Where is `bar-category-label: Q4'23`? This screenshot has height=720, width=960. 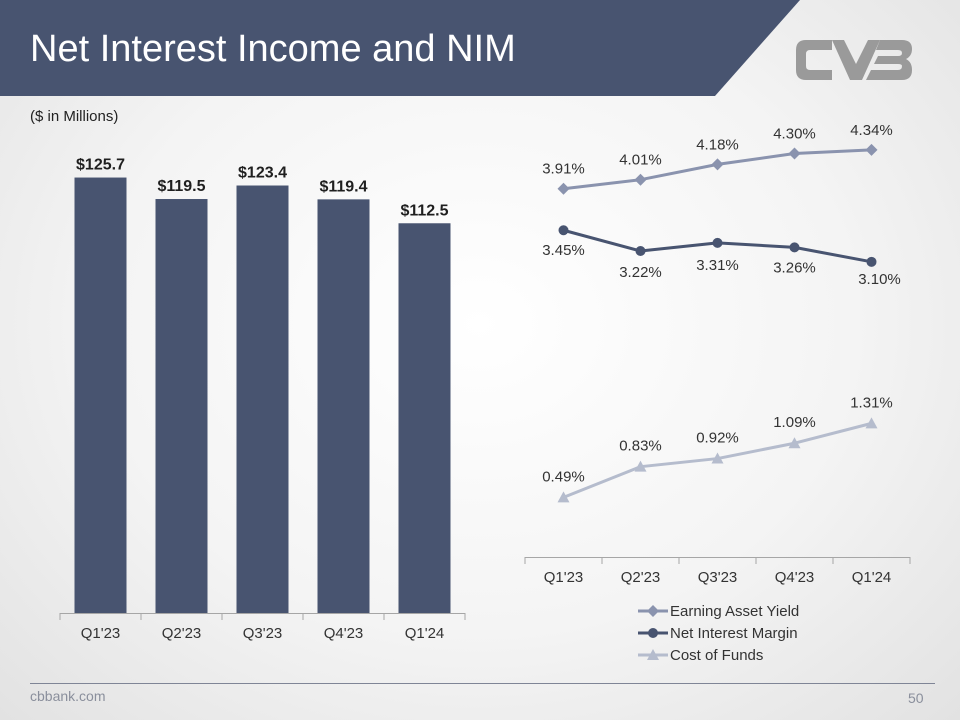 bar-category-label: Q4'23 is located at coordinates (344, 633).